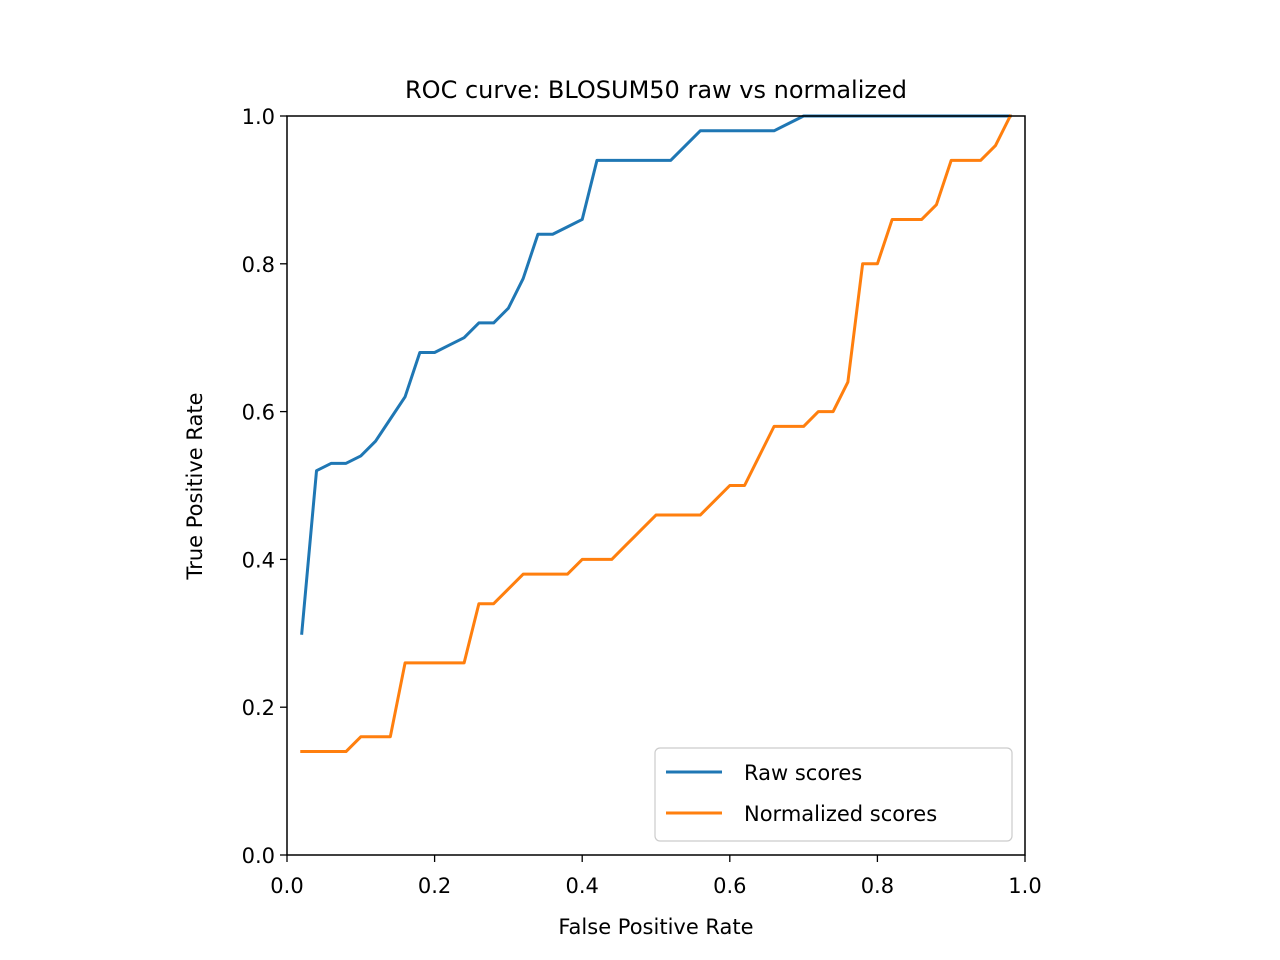  What do you see at coordinates (803, 773) in the screenshot?
I see `legend-label-raw-scores: Raw scores` at bounding box center [803, 773].